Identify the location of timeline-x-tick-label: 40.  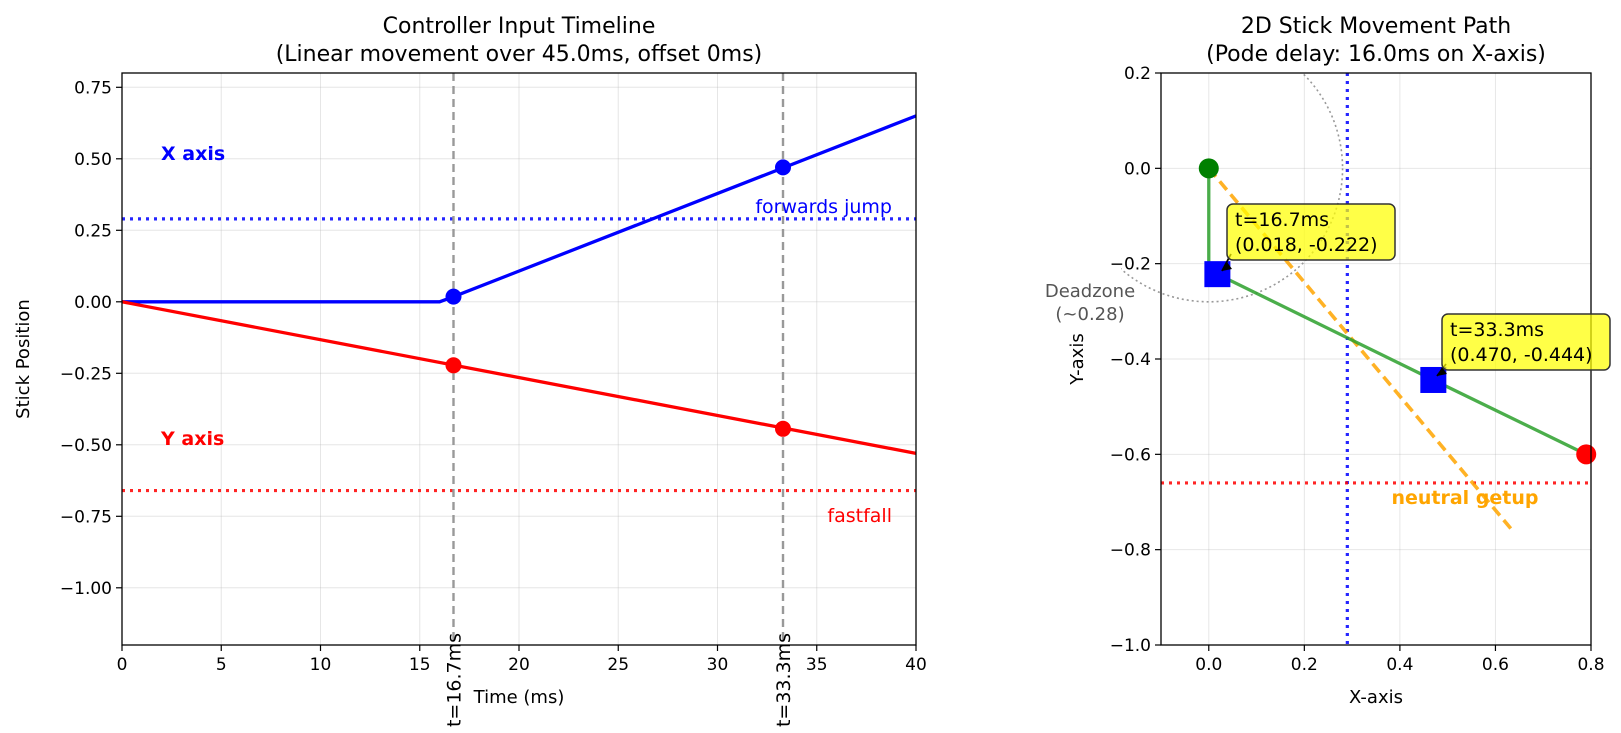
(916, 665).